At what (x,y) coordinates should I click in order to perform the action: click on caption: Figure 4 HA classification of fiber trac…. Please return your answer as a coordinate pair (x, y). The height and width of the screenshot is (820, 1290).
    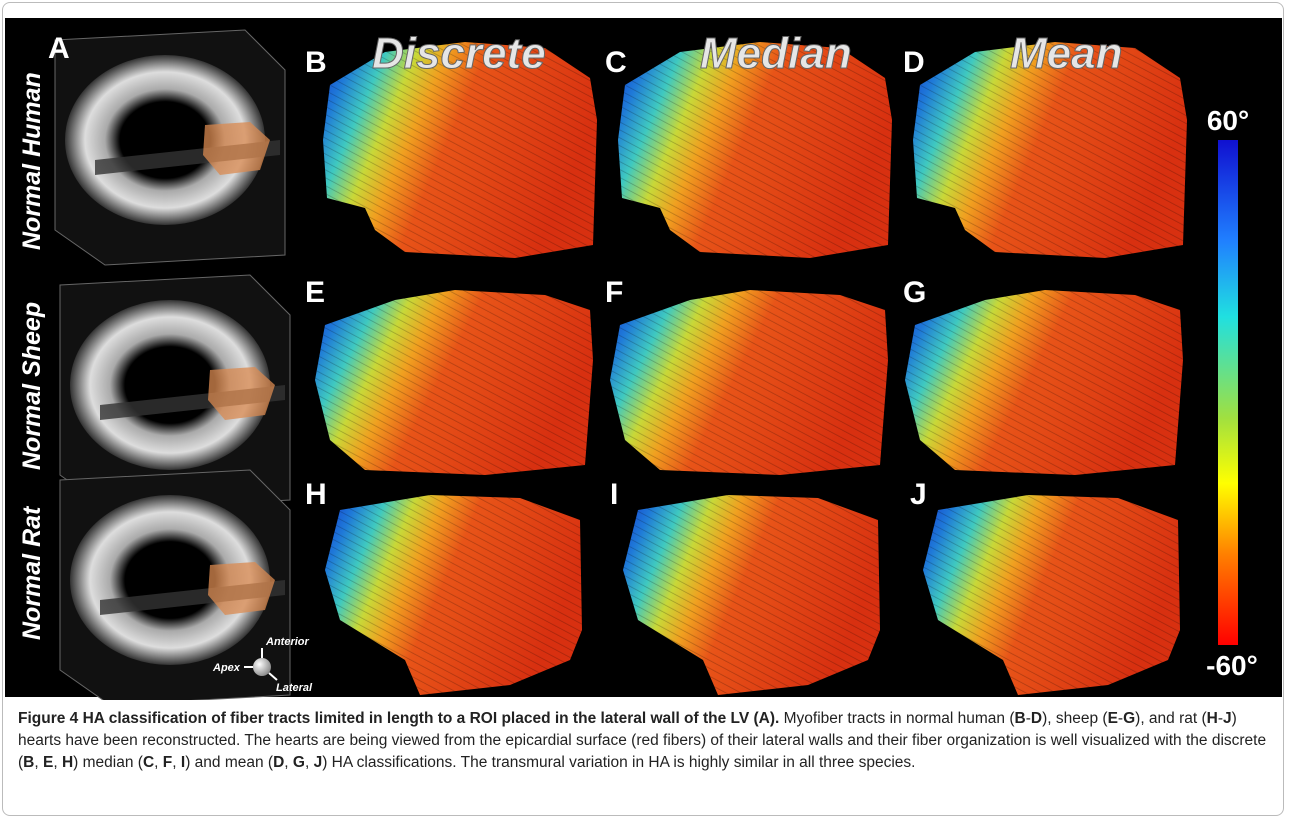
    Looking at the image, I should click on (645, 741).